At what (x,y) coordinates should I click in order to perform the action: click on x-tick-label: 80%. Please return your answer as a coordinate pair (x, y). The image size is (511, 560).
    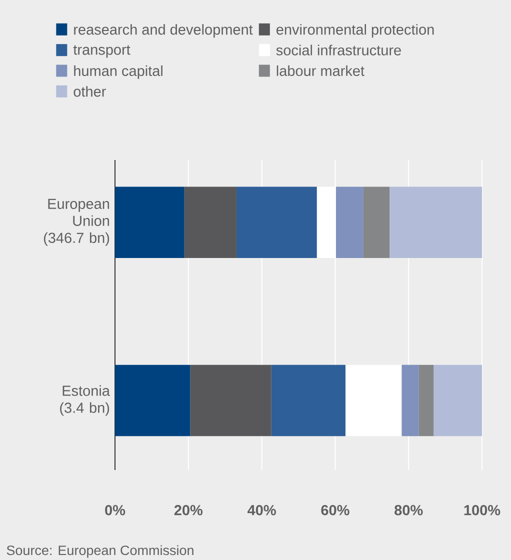
    Looking at the image, I should click on (408, 510).